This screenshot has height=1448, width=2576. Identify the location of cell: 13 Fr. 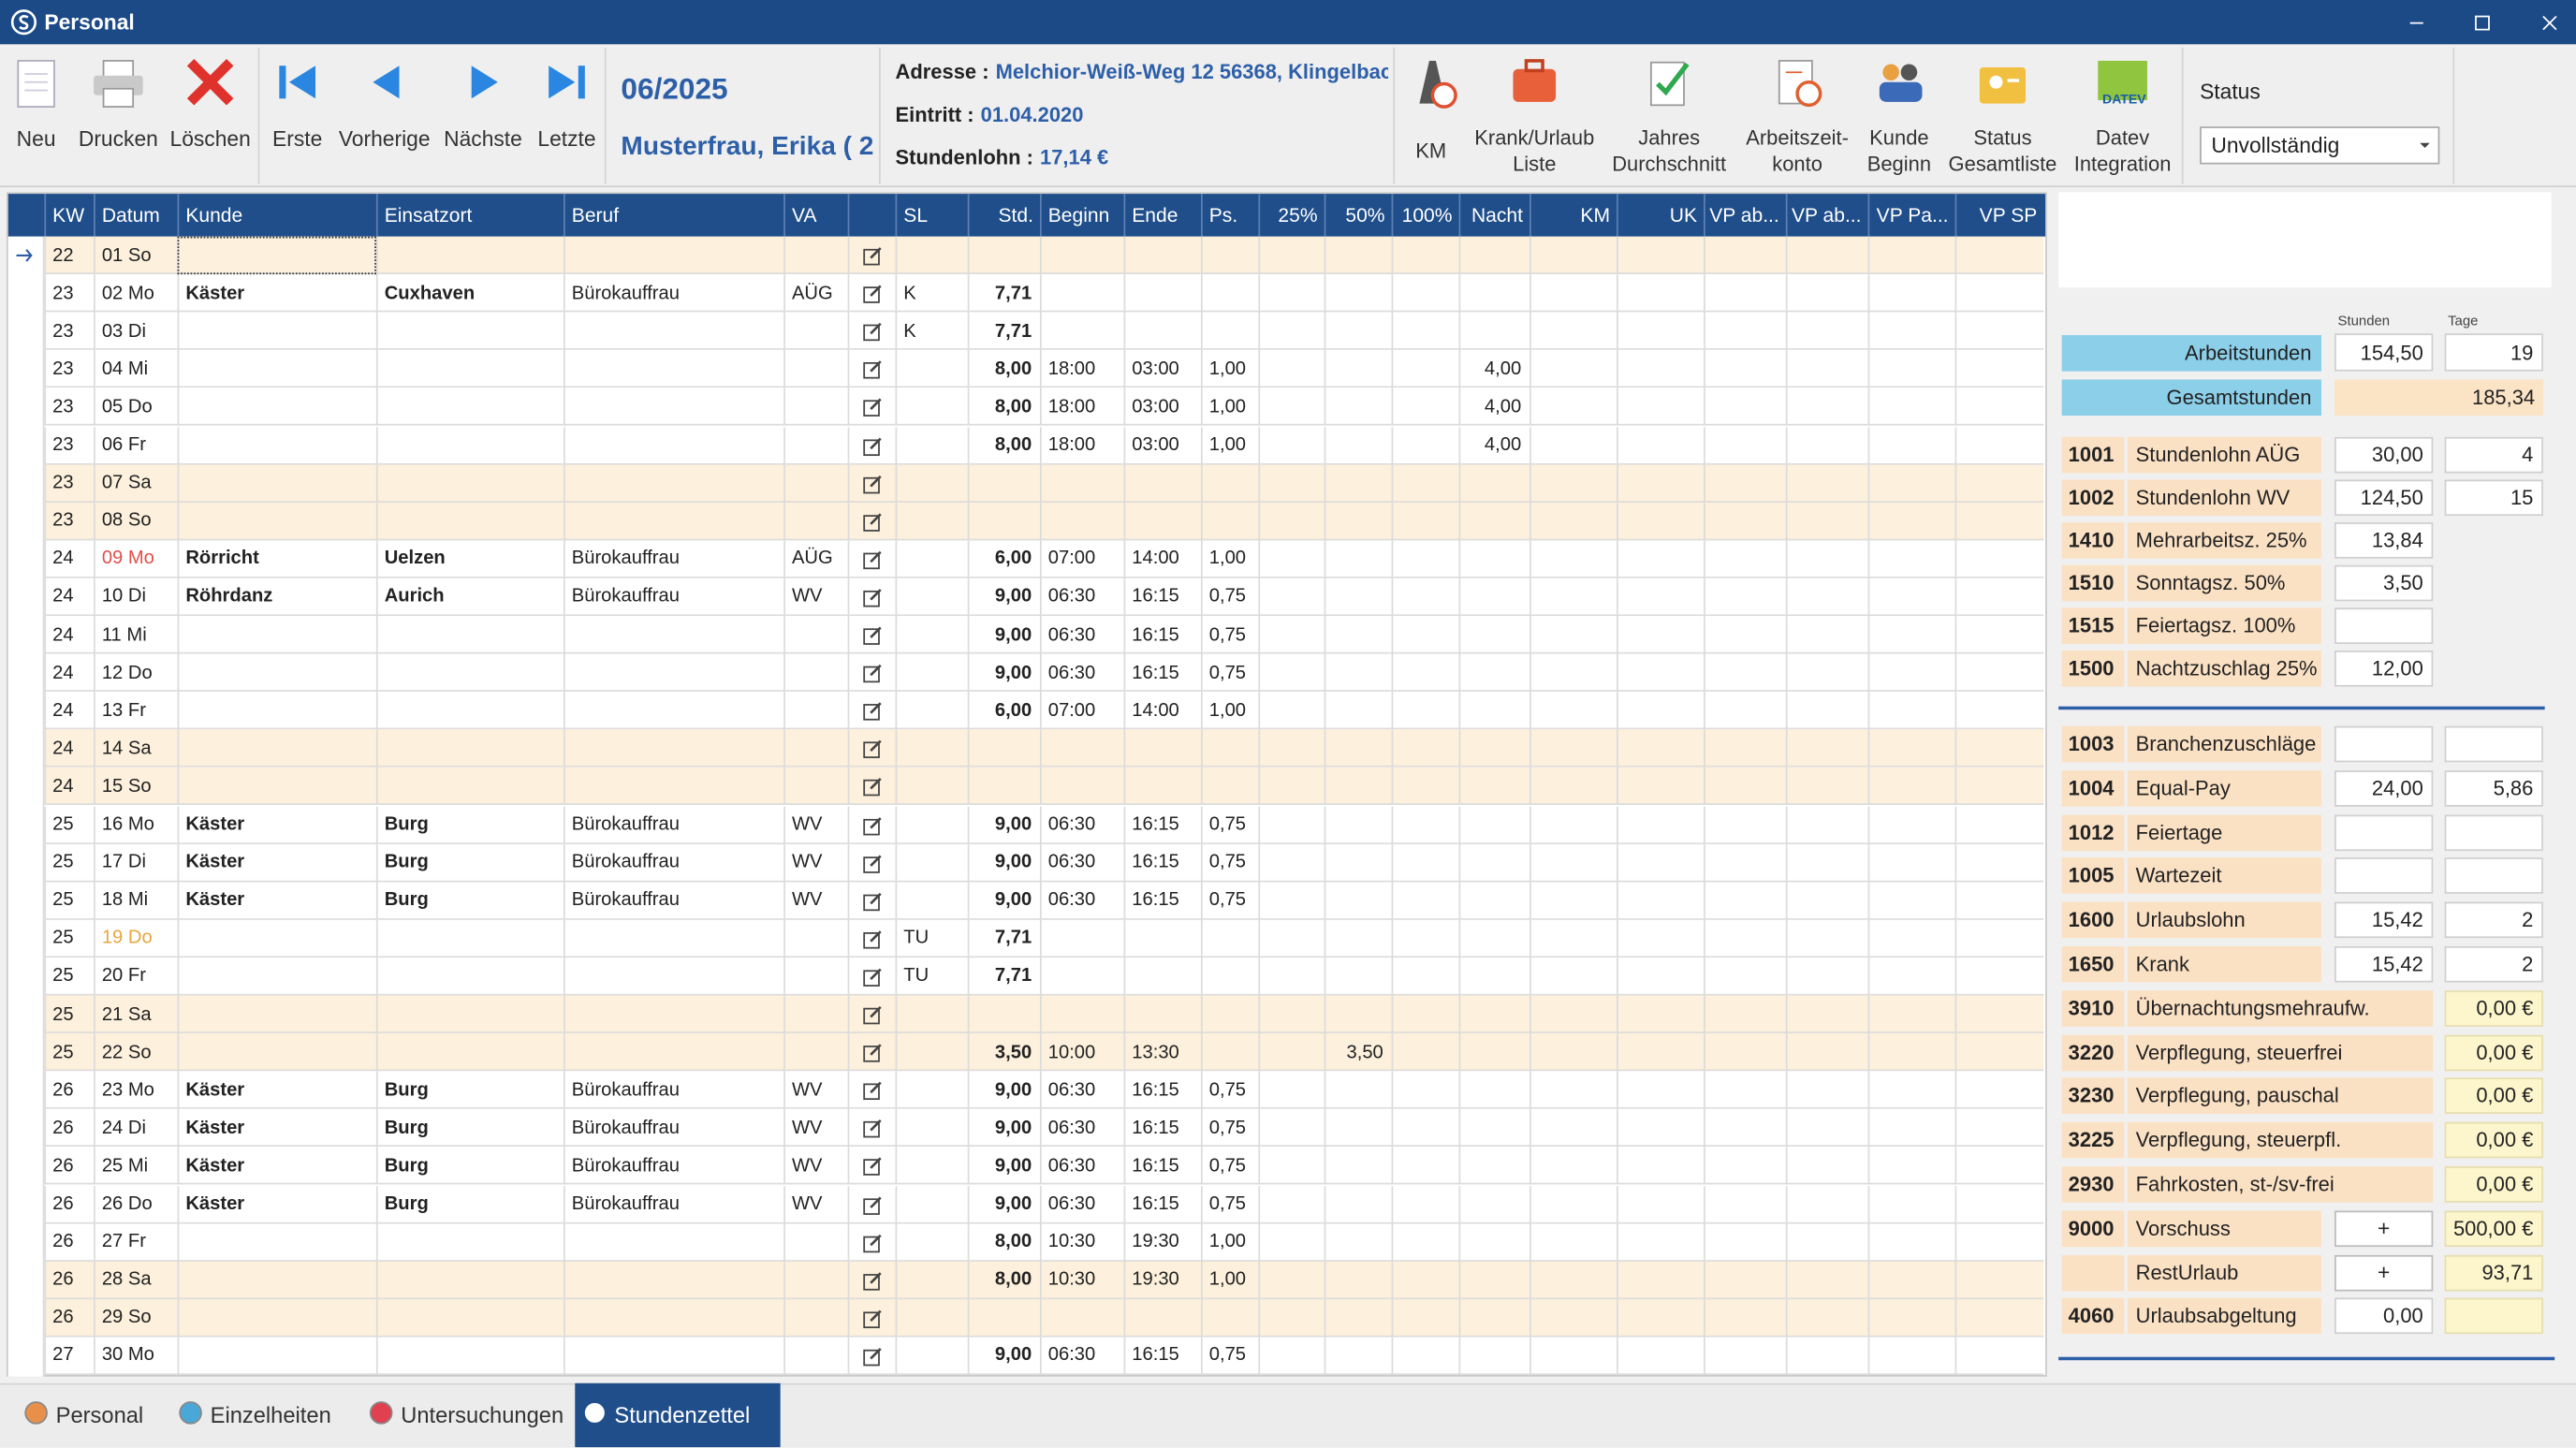
(124, 711).